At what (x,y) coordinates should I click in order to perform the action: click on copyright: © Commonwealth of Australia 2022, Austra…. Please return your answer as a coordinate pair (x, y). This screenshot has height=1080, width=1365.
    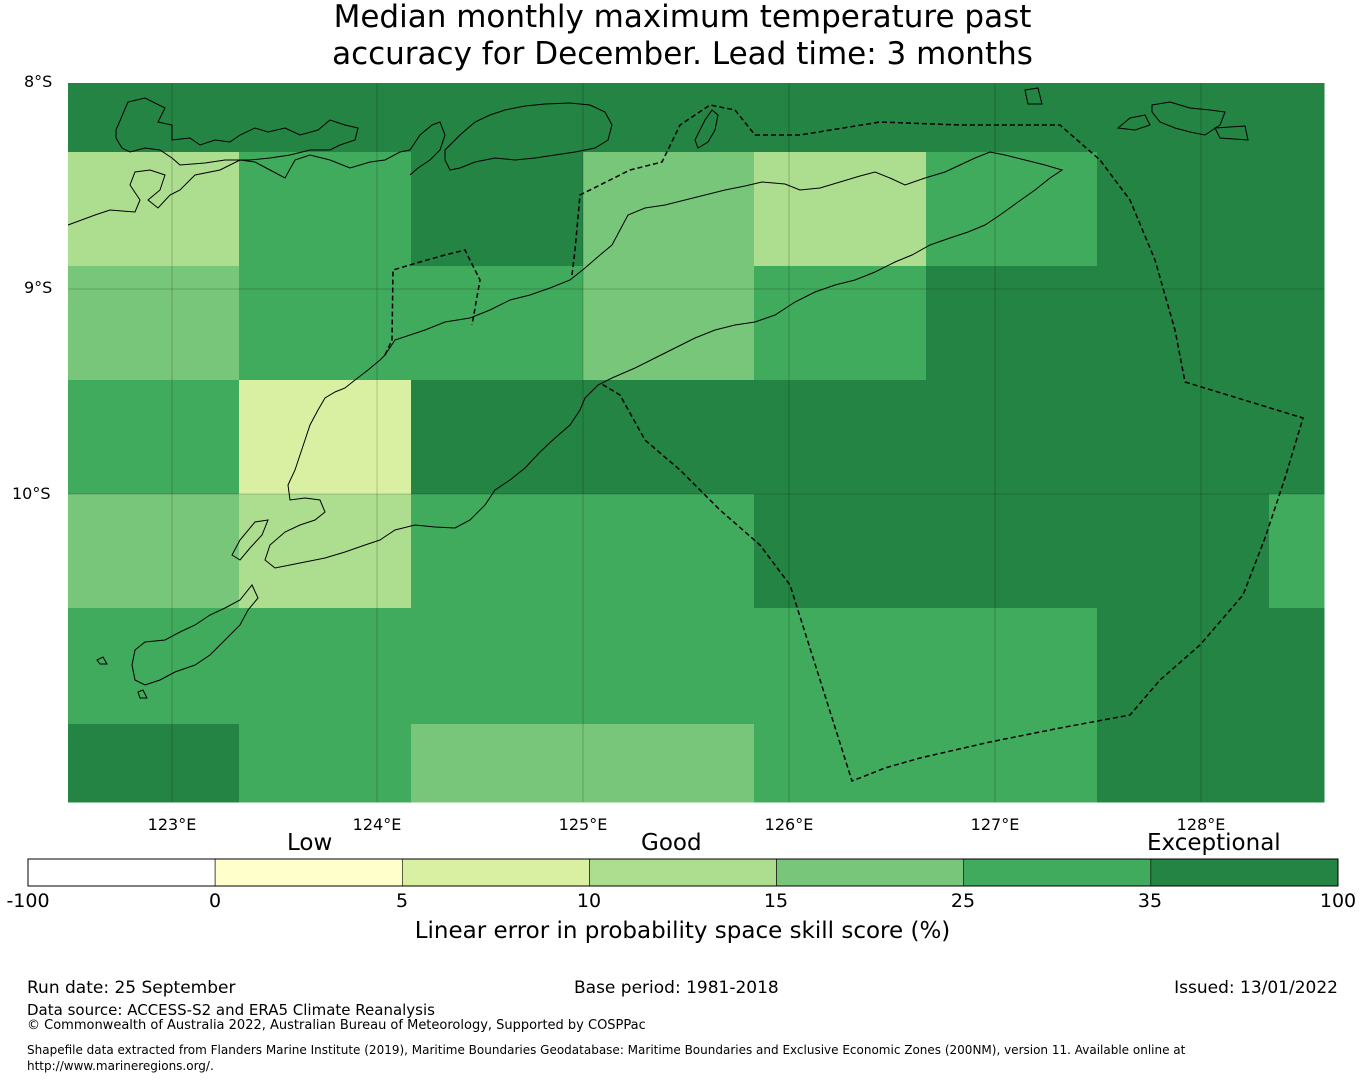
    Looking at the image, I should click on (336, 1025).